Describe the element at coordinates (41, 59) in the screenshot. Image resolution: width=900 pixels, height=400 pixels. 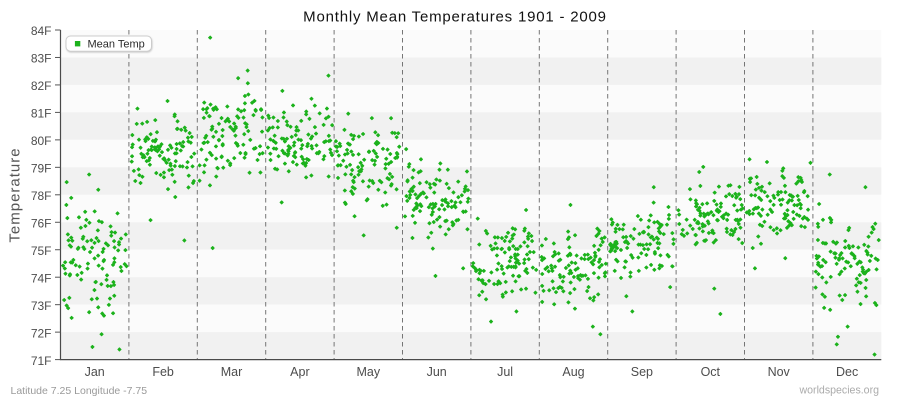
I see `svg-text: 83F` at that location.